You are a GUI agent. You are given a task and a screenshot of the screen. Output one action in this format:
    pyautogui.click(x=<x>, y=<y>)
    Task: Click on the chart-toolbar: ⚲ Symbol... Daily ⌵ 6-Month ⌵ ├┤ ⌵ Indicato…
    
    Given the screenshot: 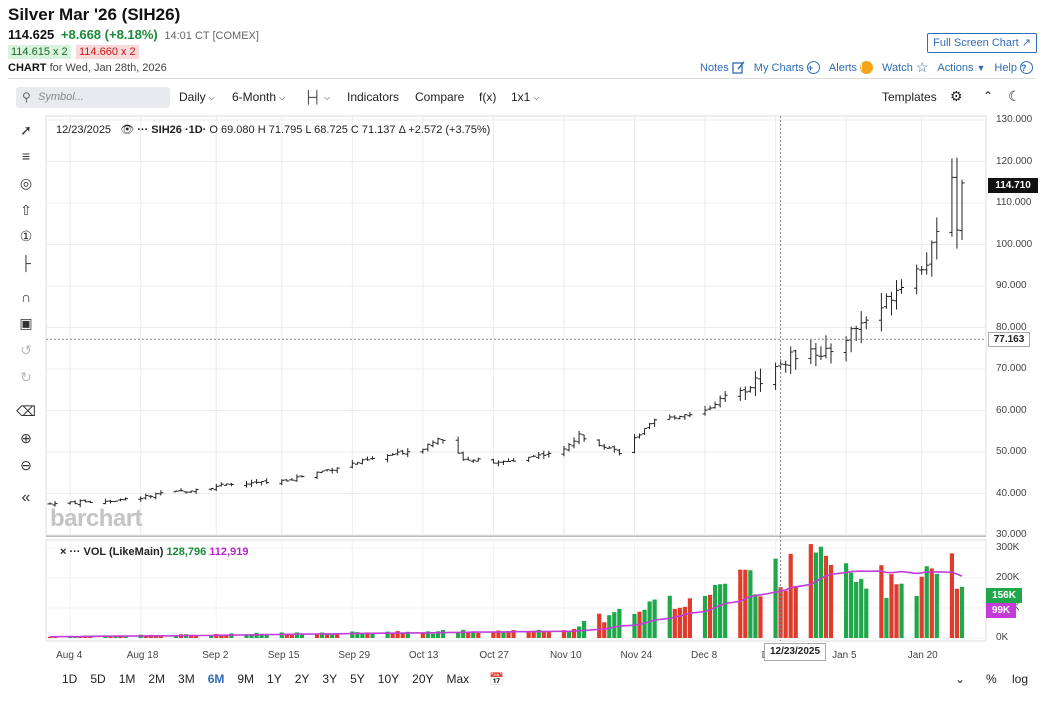 What is the action you would take?
    pyautogui.click(x=528, y=98)
    